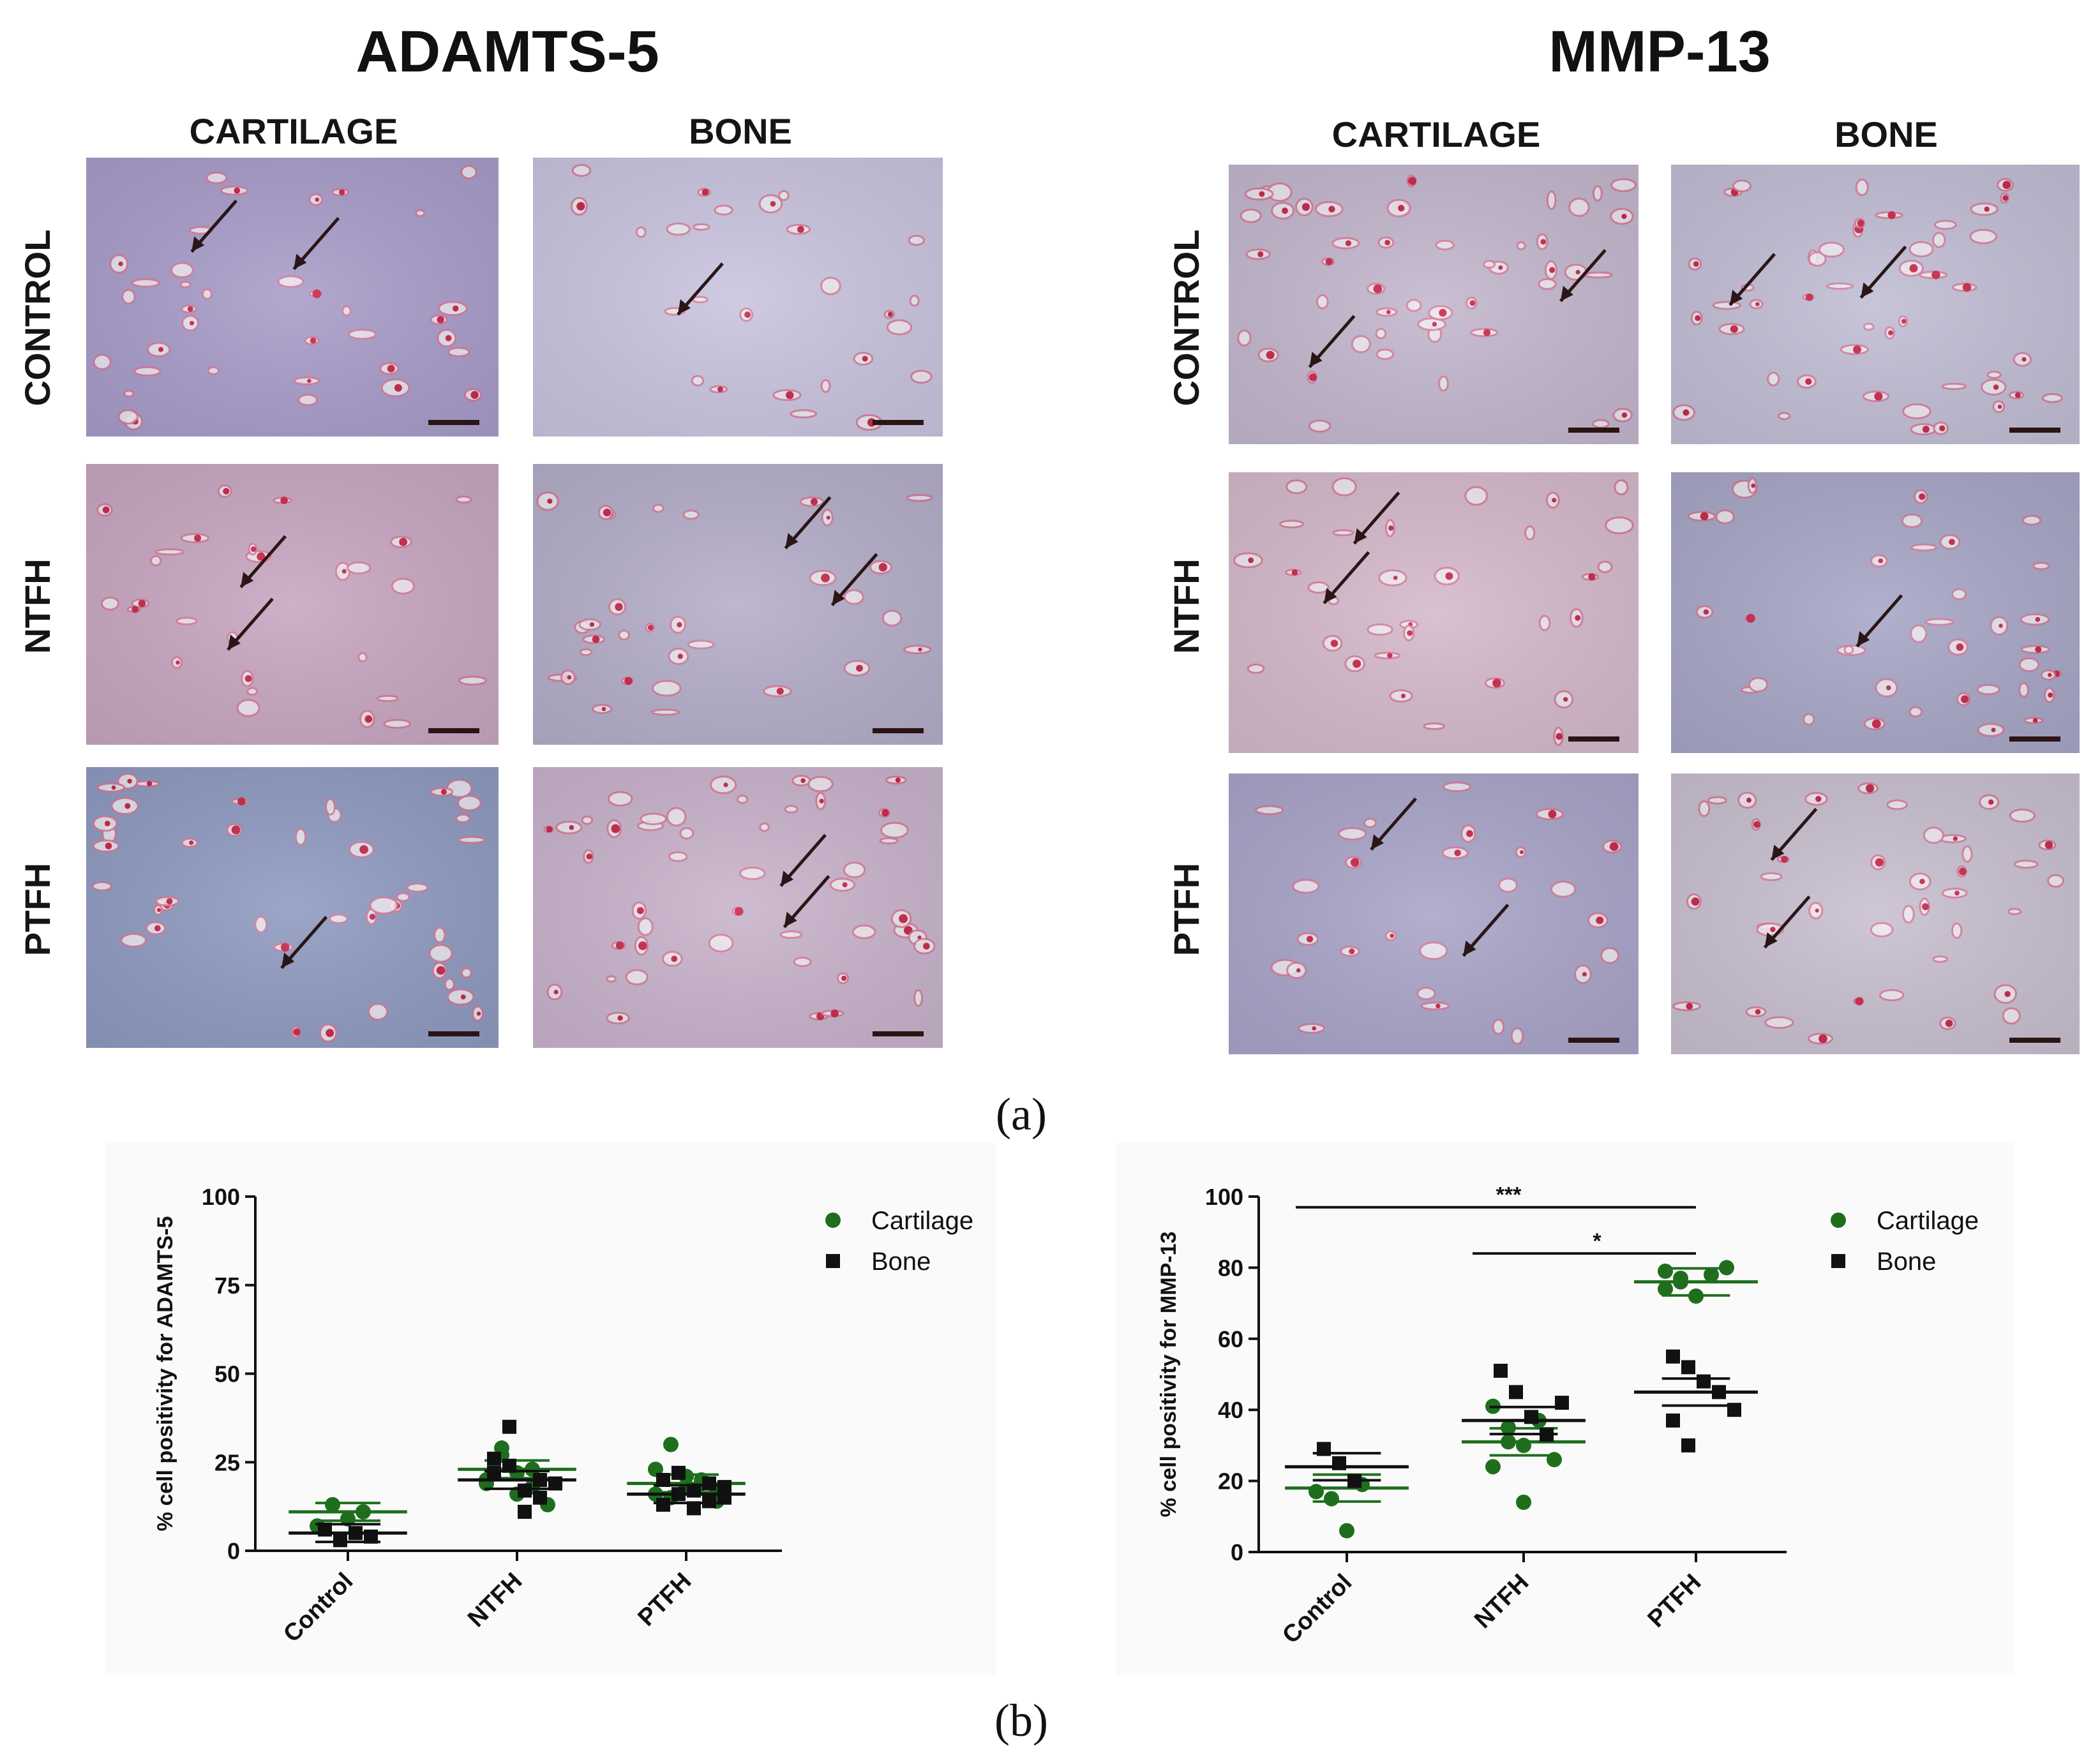 This screenshot has width=2100, height=1762. Describe the element at coordinates (292, 604) in the screenshot. I see `micrograph-adamts5-ntfh-cartilage` at that location.